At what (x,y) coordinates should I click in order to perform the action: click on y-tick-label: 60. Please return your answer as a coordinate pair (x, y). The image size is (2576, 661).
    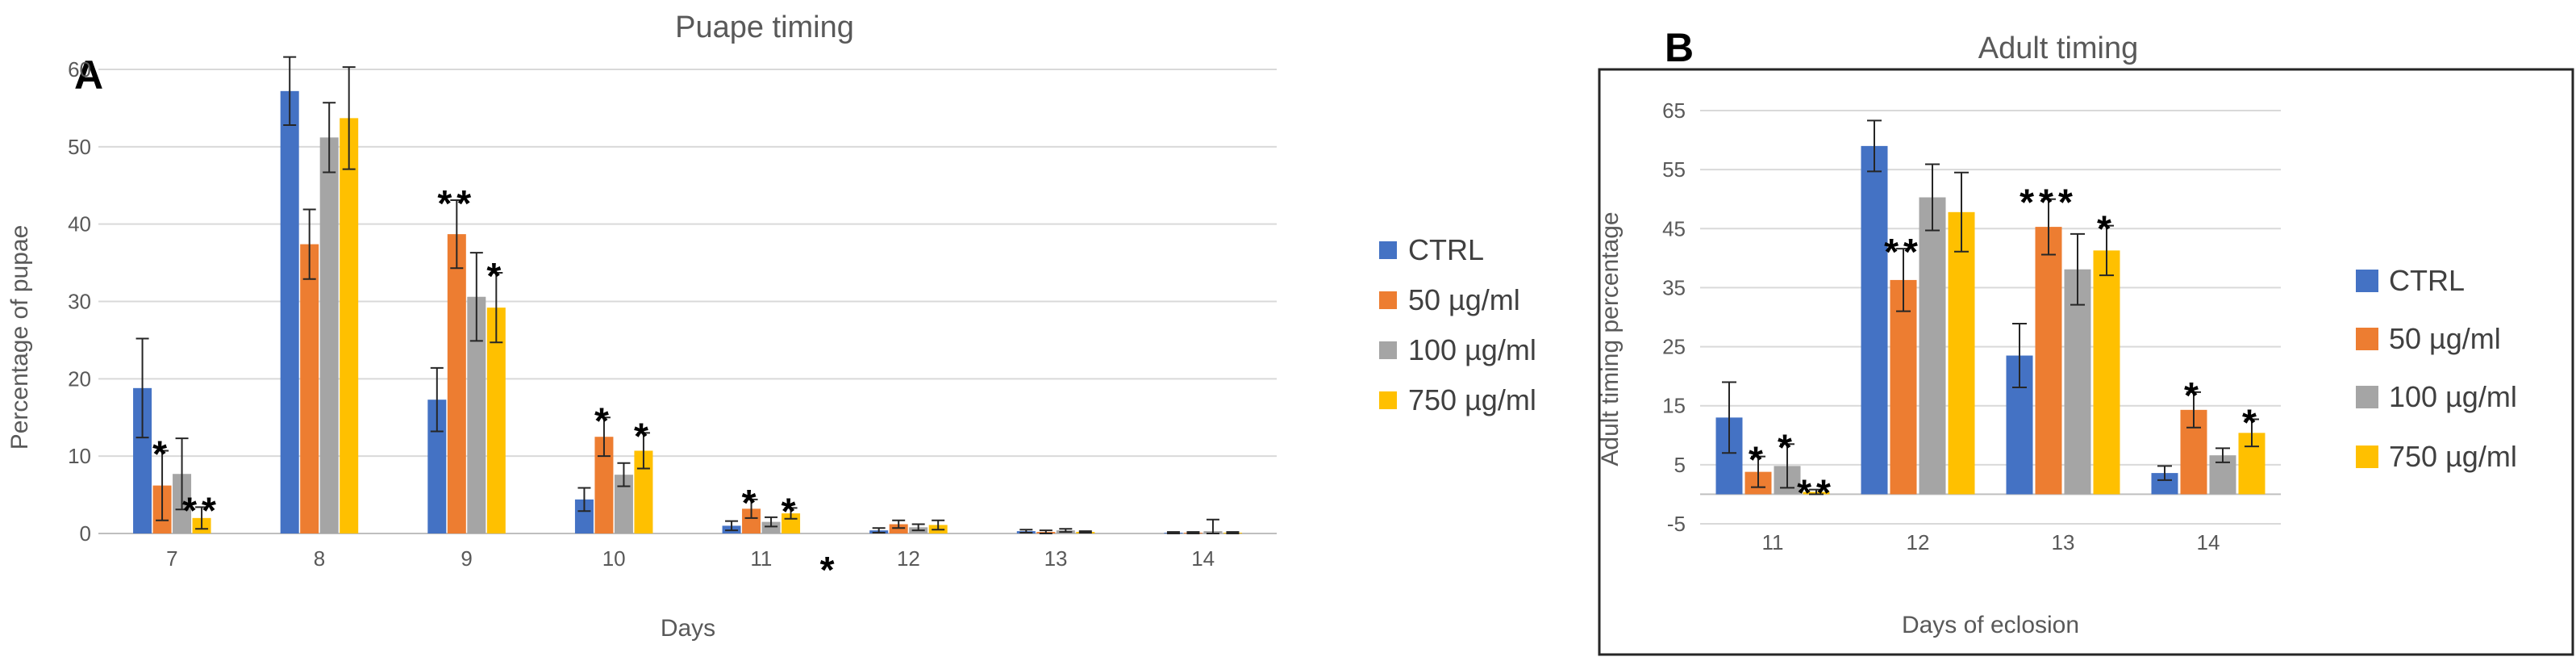
    Looking at the image, I should click on (79, 69).